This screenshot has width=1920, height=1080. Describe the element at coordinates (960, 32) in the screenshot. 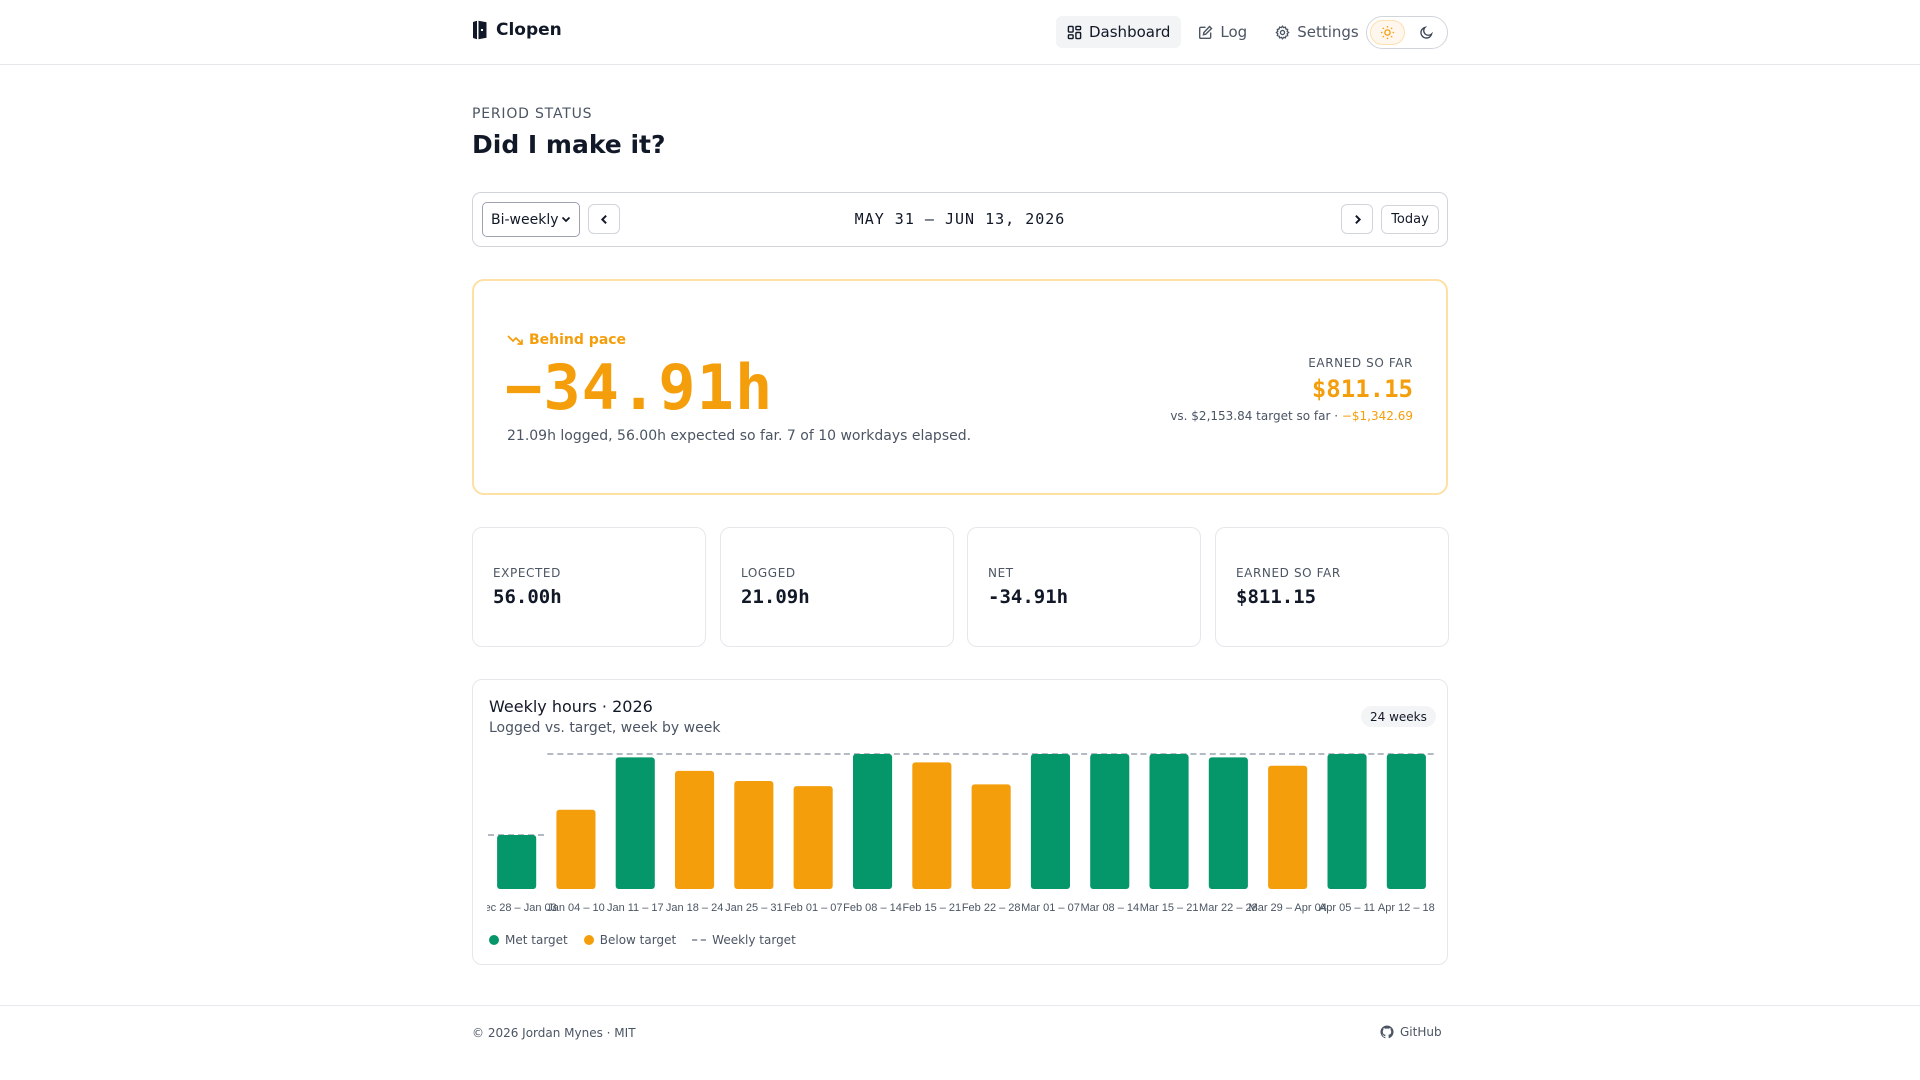

I see `top-bar: Clopen Dashboard Log Settings` at that location.